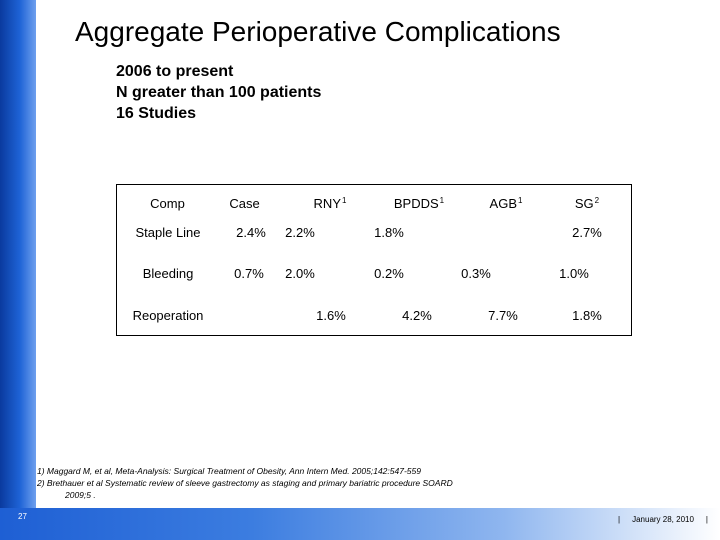  What do you see at coordinates (168, 315) in the screenshot?
I see `table-cell: Reoperation` at bounding box center [168, 315].